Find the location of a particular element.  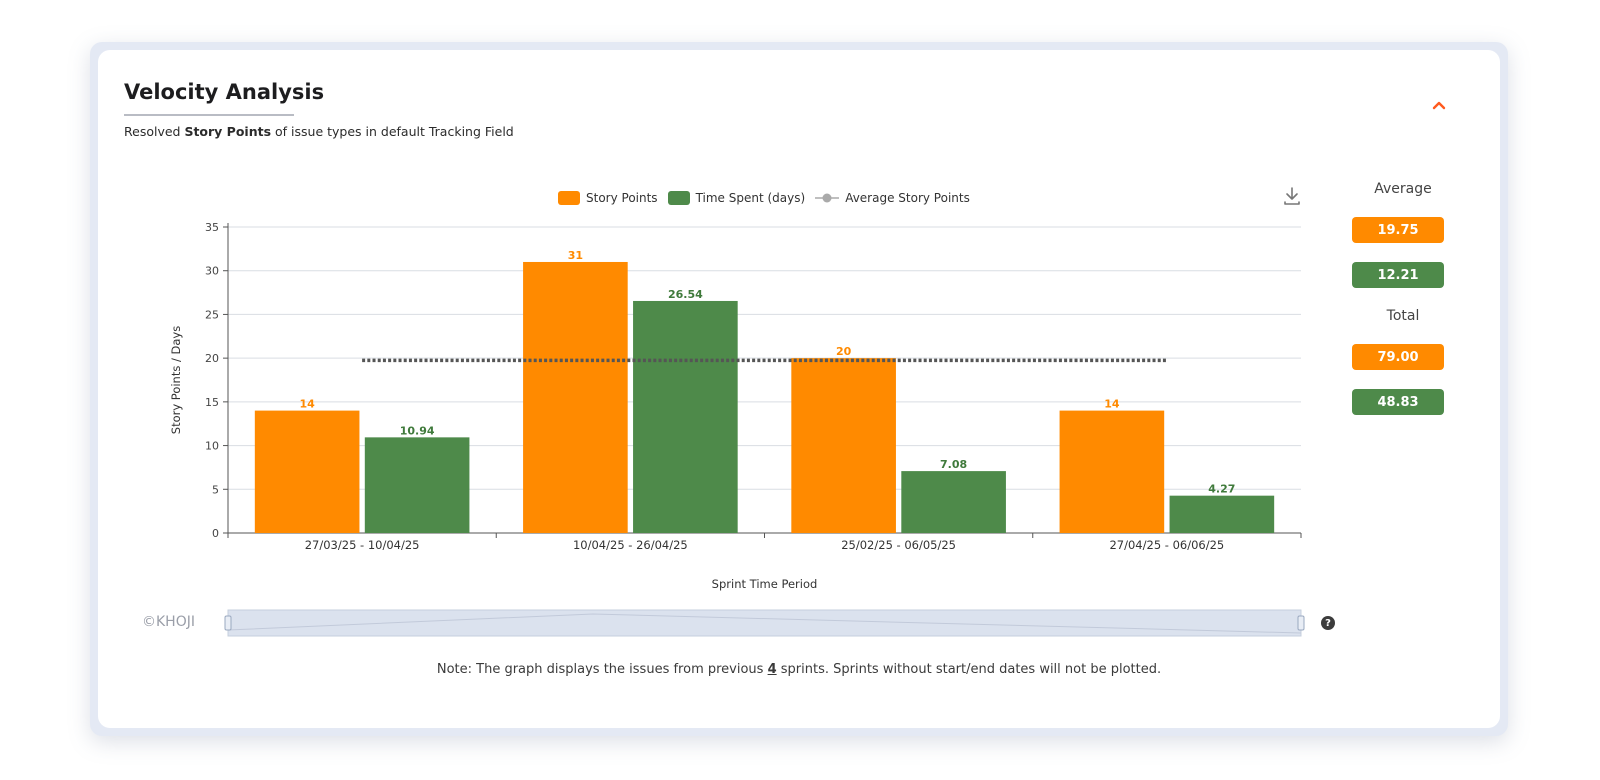

y-tick-label: 30 is located at coordinates (212, 271).